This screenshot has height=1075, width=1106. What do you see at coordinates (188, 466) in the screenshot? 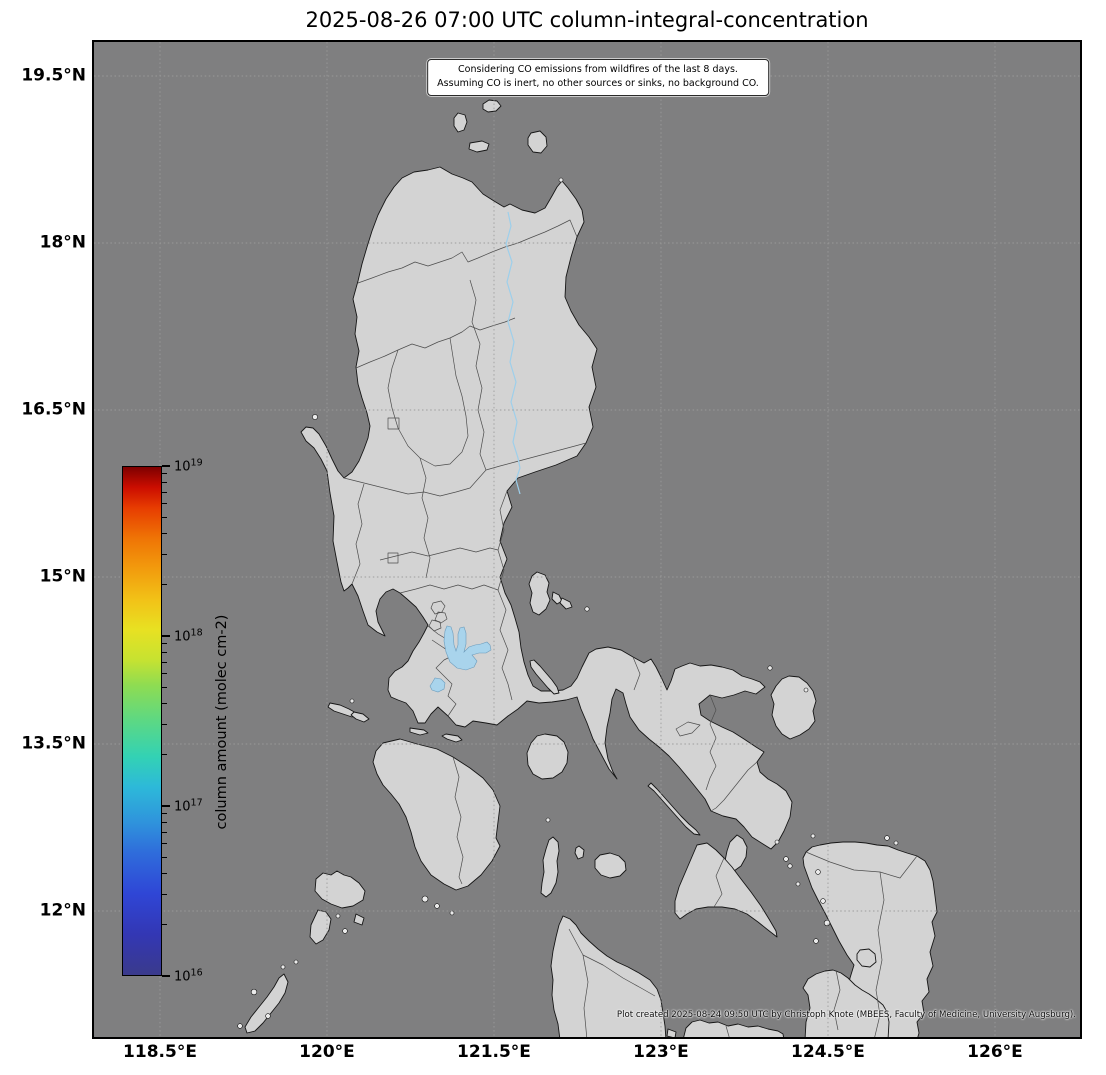
I see `colorbar-tick-label: 1019` at bounding box center [188, 466].